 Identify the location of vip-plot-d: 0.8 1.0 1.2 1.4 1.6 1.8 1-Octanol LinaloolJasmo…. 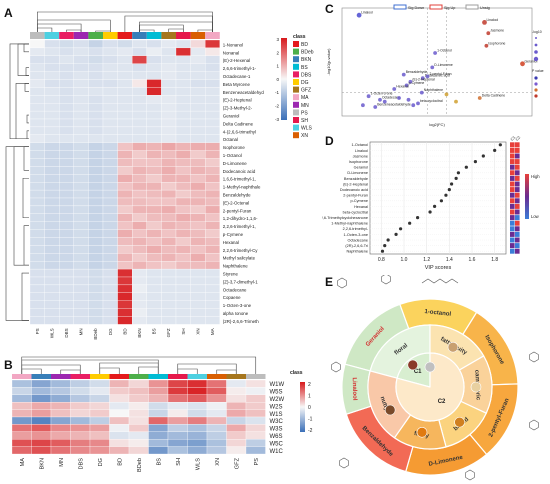
(431, 203).